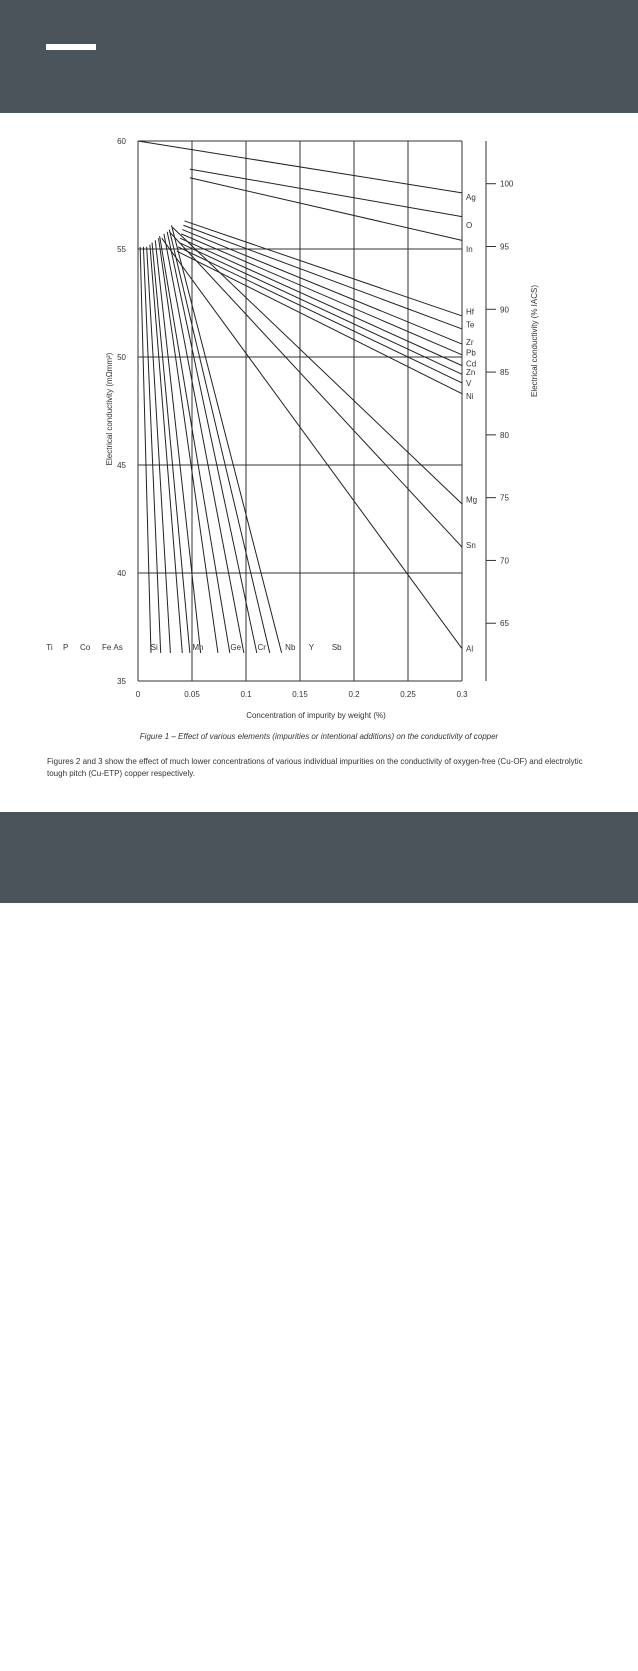 The width and height of the screenshot is (638, 1671). I want to click on y2-tick-label: 80, so click(504, 435).